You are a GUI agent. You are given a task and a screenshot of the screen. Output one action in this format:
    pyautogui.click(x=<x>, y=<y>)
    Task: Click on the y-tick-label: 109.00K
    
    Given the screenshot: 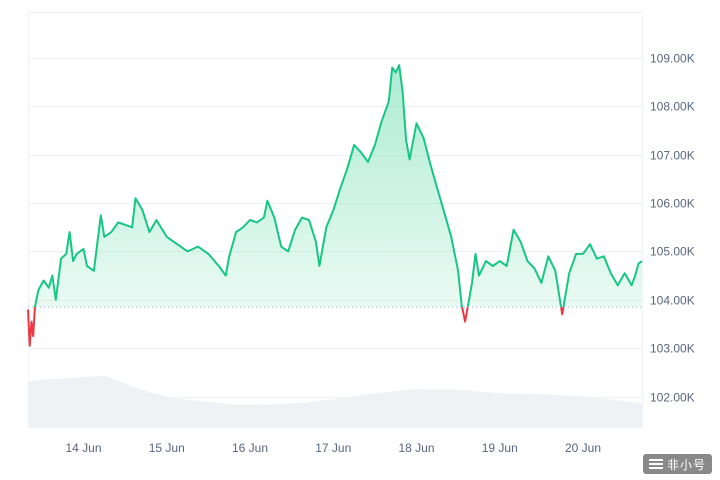 What is the action you would take?
    pyautogui.click(x=672, y=59)
    